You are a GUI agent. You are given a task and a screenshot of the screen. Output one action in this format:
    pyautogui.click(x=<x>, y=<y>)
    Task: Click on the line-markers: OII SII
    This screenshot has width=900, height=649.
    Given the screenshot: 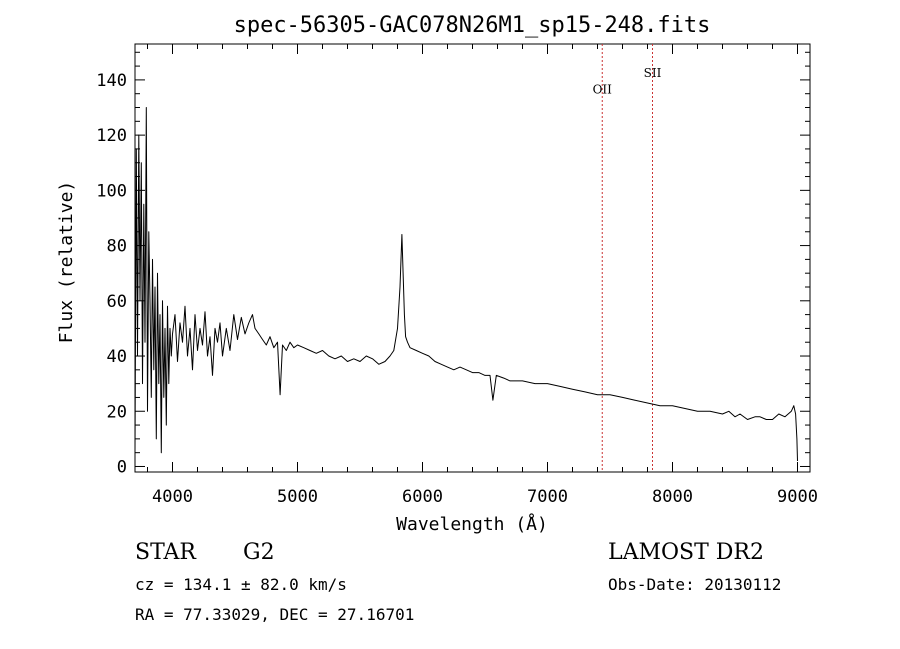 What is the action you would take?
    pyautogui.click(x=627, y=258)
    